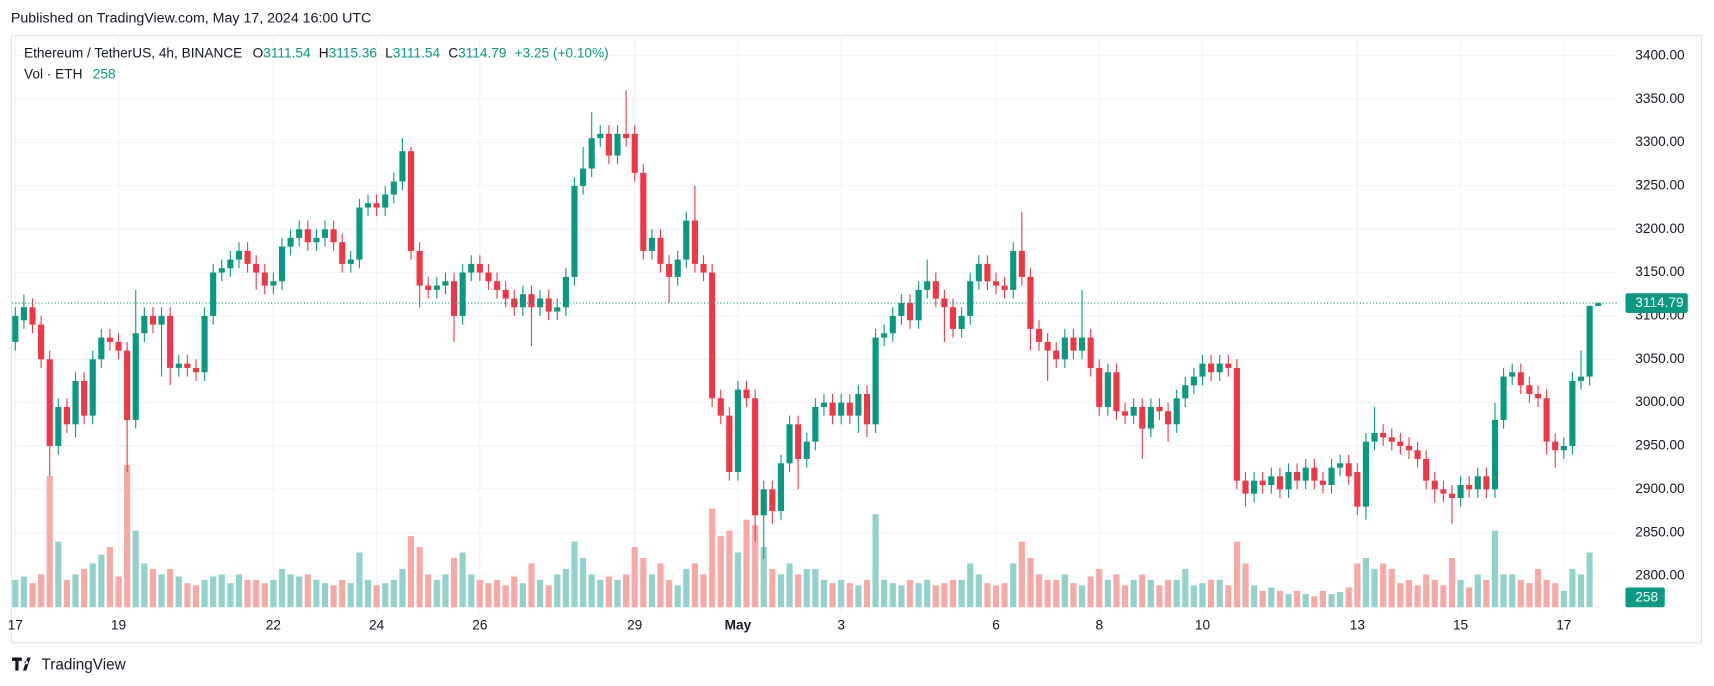 The image size is (1714, 686). Describe the element at coordinates (21, 664) in the screenshot. I see `logo-icon` at that location.